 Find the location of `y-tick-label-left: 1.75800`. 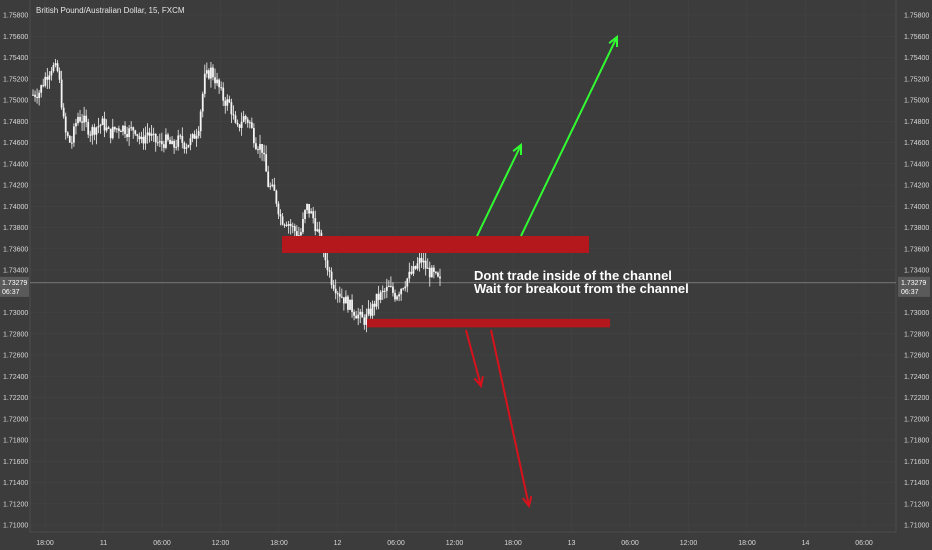

y-tick-label-left: 1.75800 is located at coordinates (15, 16).